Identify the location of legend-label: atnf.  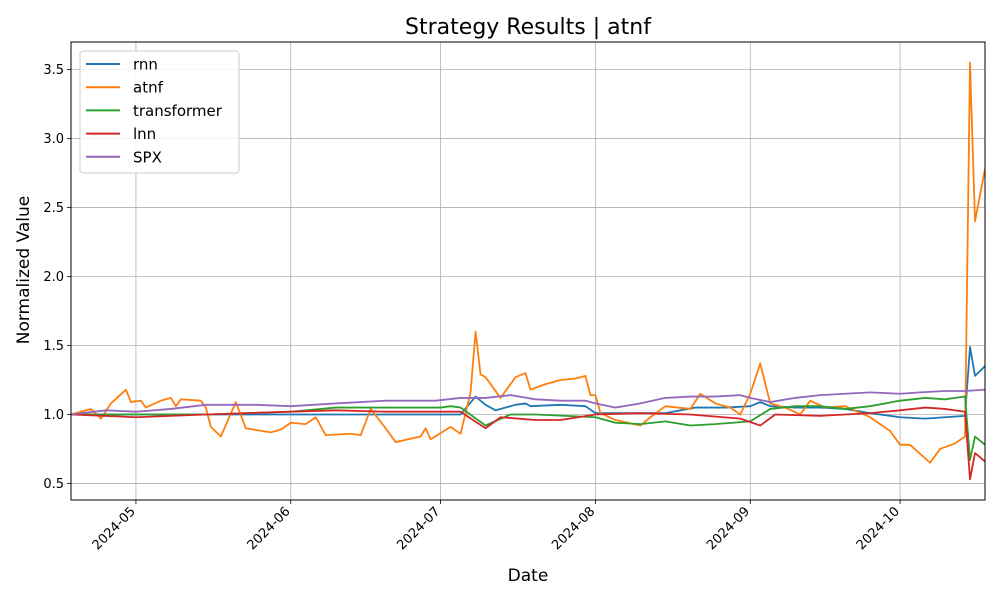
(148, 88).